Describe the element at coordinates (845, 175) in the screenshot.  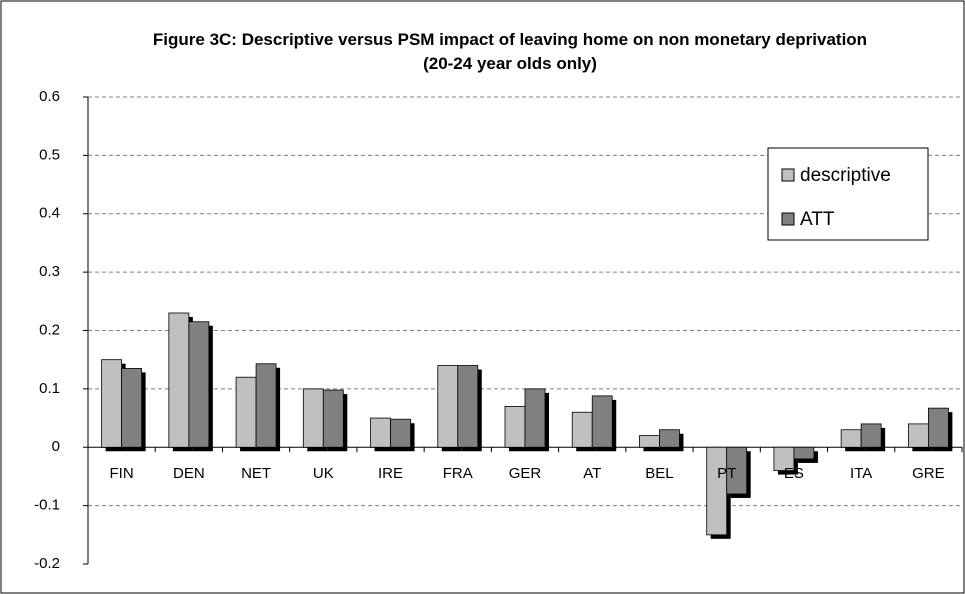
I see `legend-label: descriptive` at that location.